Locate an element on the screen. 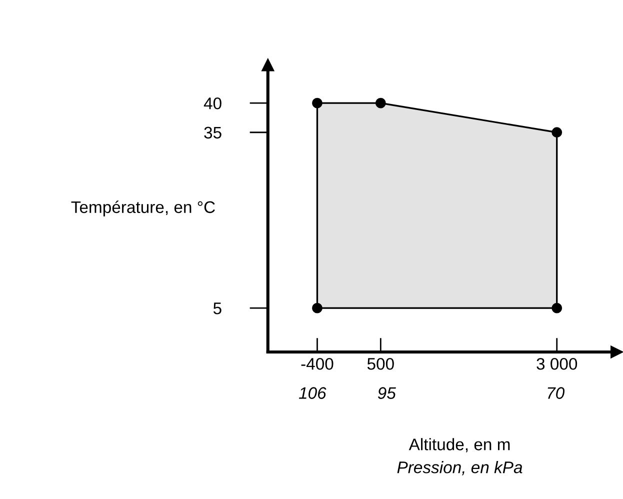 The width and height of the screenshot is (623, 499). x-axis-title: Altitude, en m is located at coordinates (459, 445).